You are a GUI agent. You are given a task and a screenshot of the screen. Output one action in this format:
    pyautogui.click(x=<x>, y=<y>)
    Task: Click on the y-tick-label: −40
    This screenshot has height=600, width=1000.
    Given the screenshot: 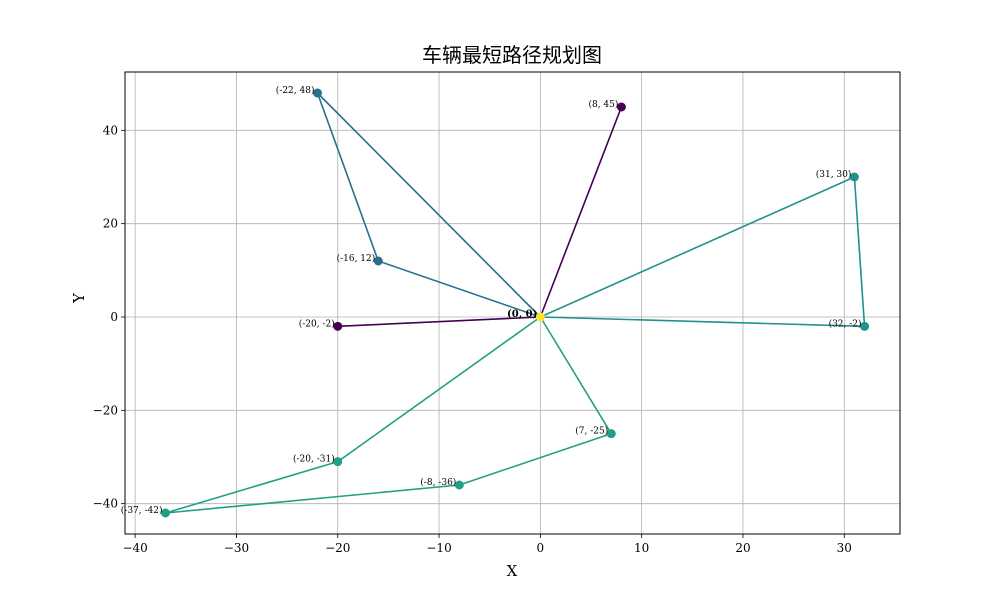 What is the action you would take?
    pyautogui.click(x=105, y=504)
    